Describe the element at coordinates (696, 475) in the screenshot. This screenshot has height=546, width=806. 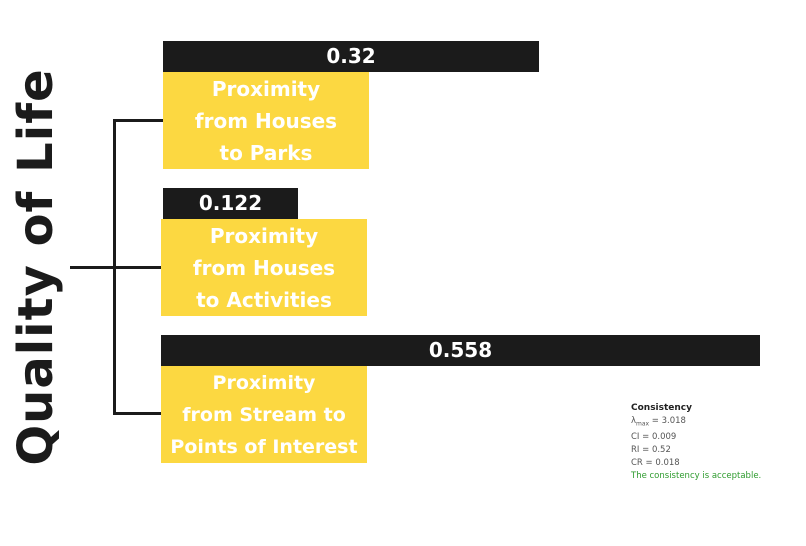
I see `consistency-status: The consistency is acceptable.` at that location.